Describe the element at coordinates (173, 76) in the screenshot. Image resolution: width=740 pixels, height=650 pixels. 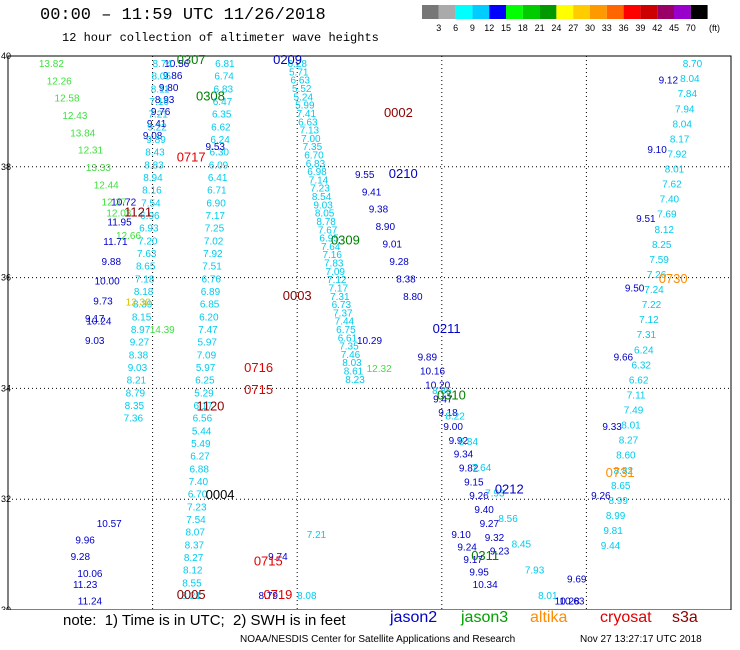
I see `wave-height-value: 9.86` at that location.